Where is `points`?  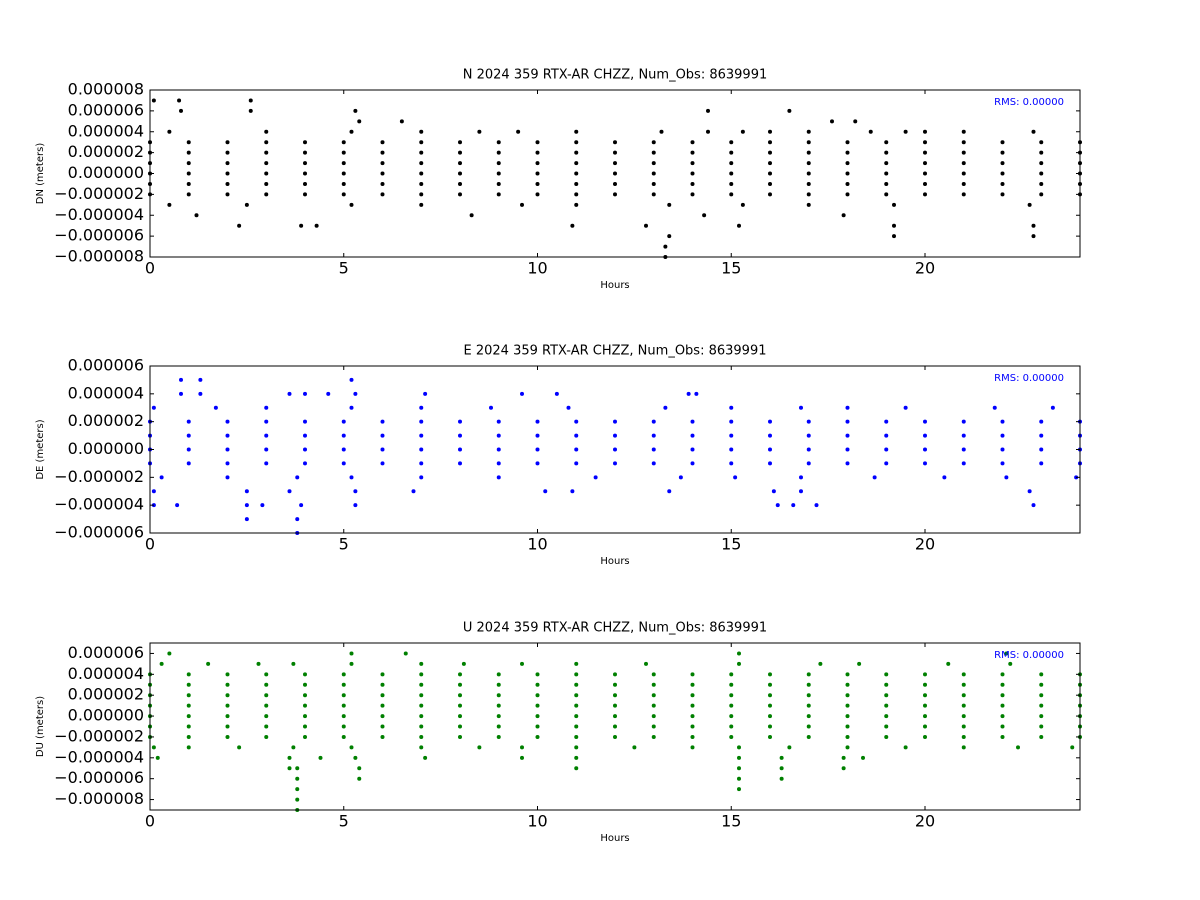
points is located at coordinates (615, 178).